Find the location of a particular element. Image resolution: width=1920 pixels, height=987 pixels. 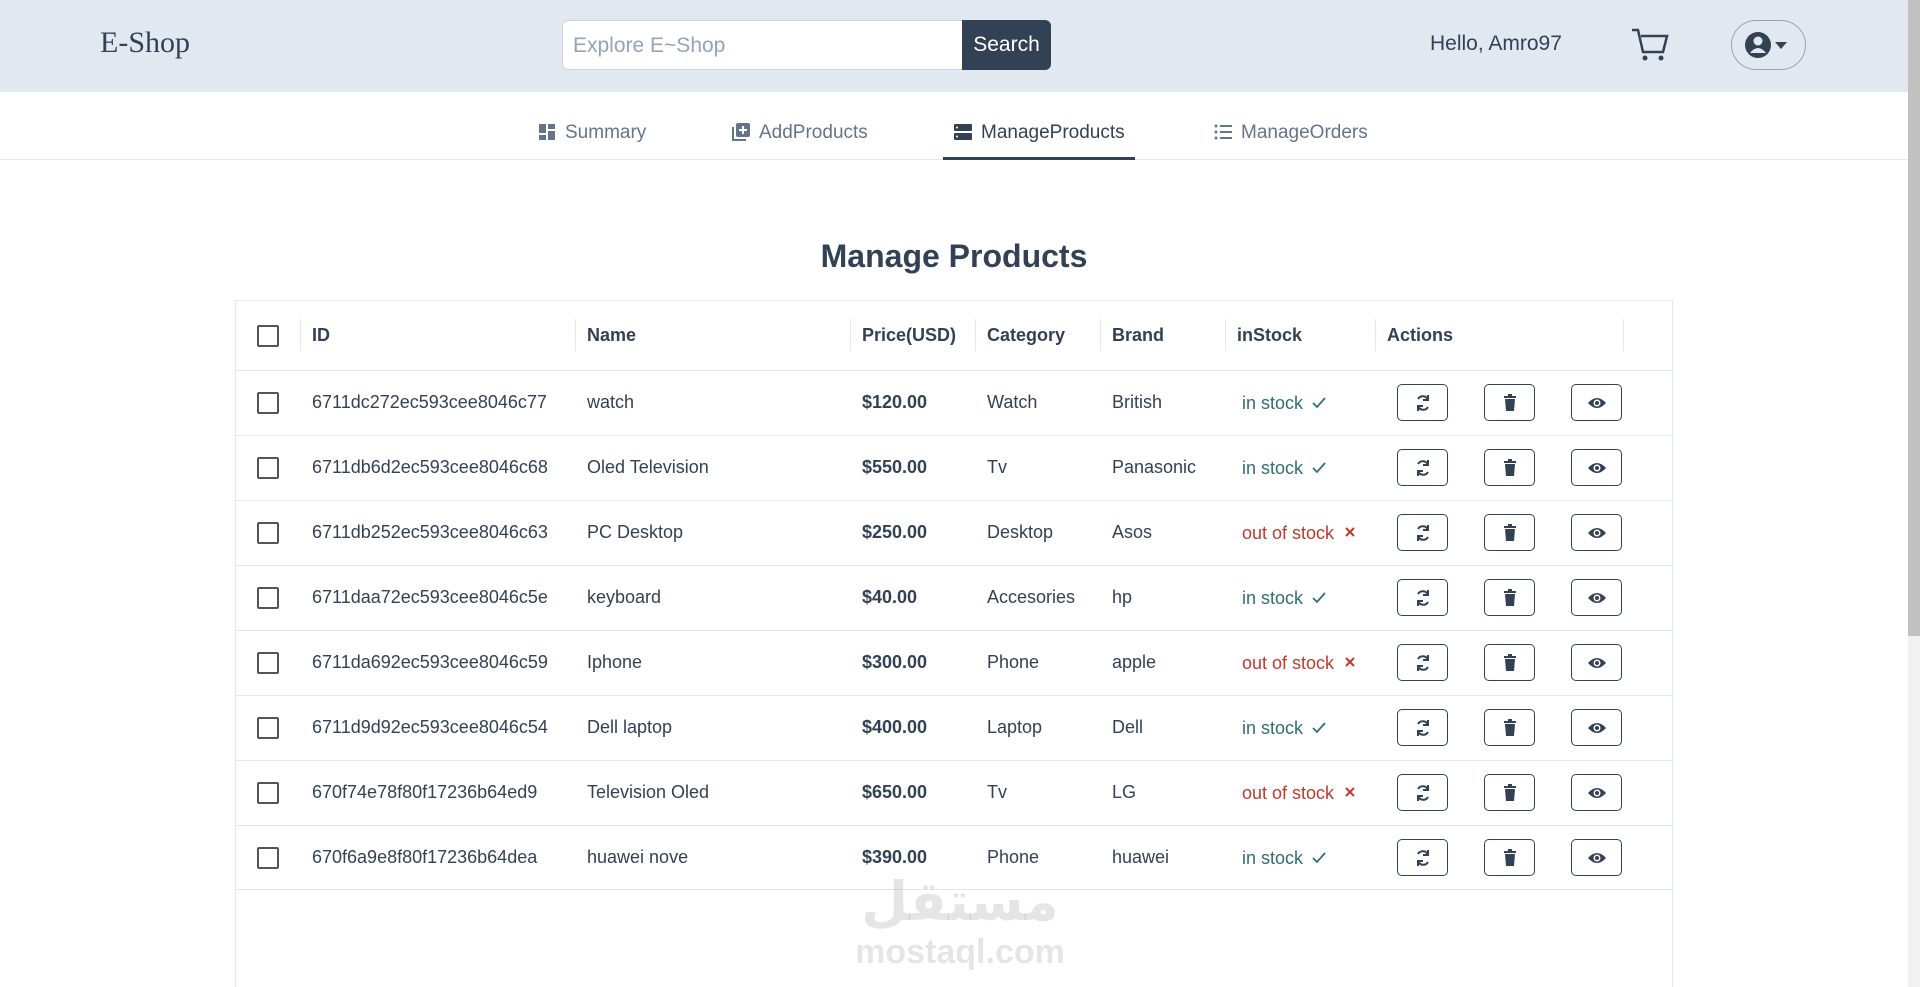

cell-text: hp is located at coordinates (1122, 597).